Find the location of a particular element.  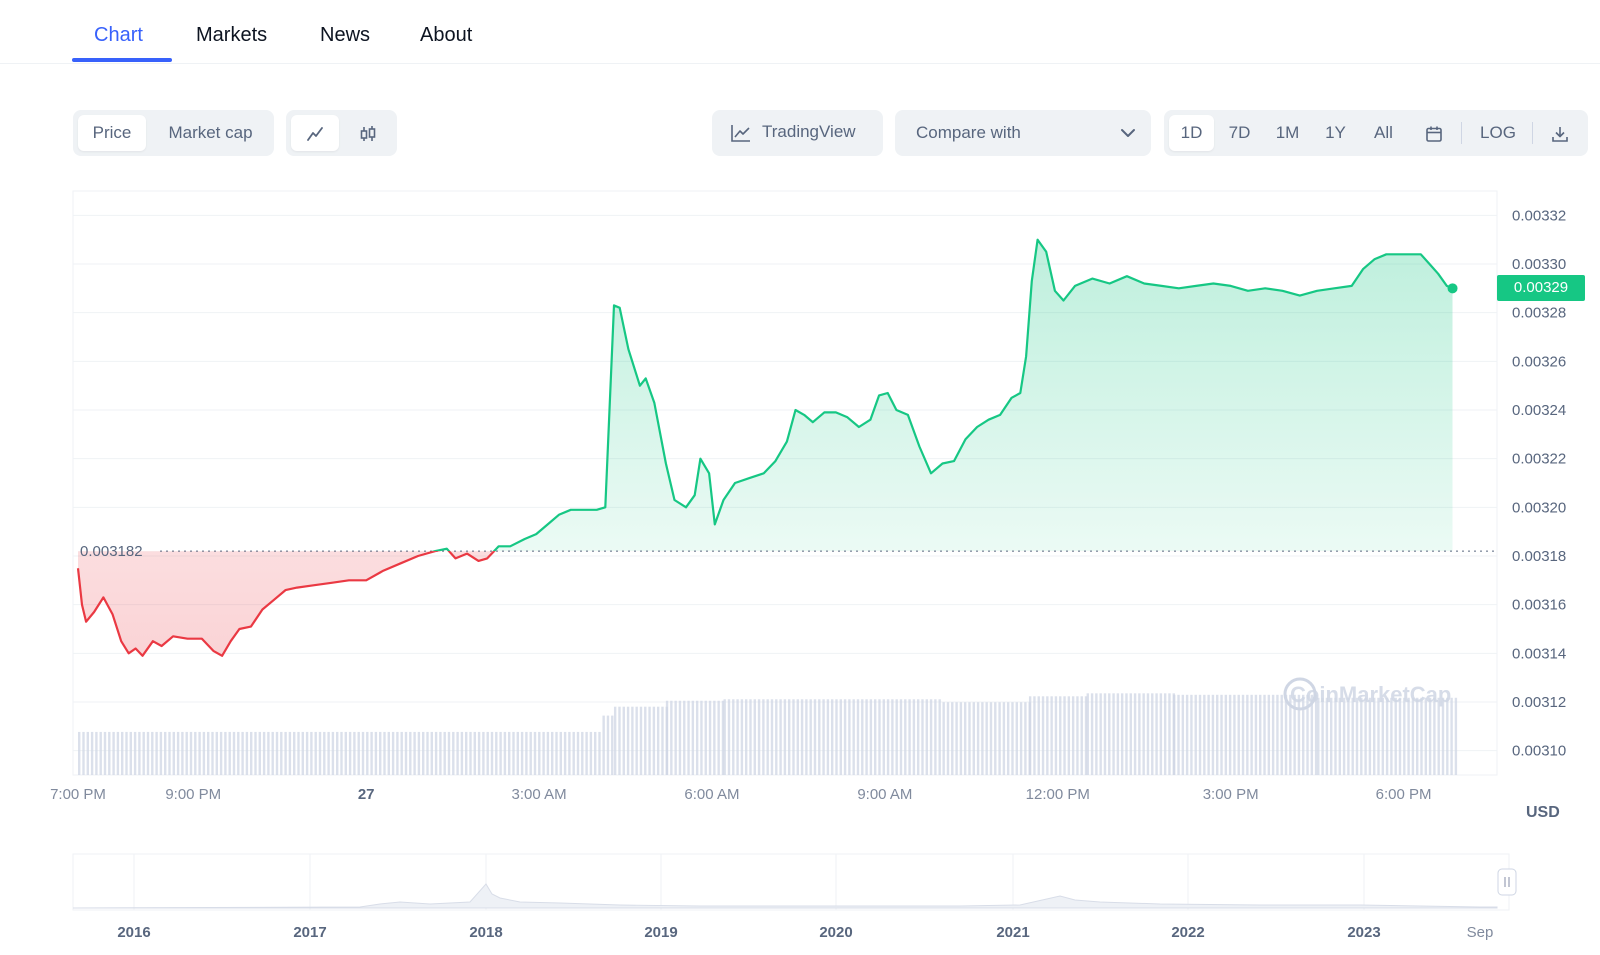

y-tick-label: 0.00322 is located at coordinates (1539, 459).